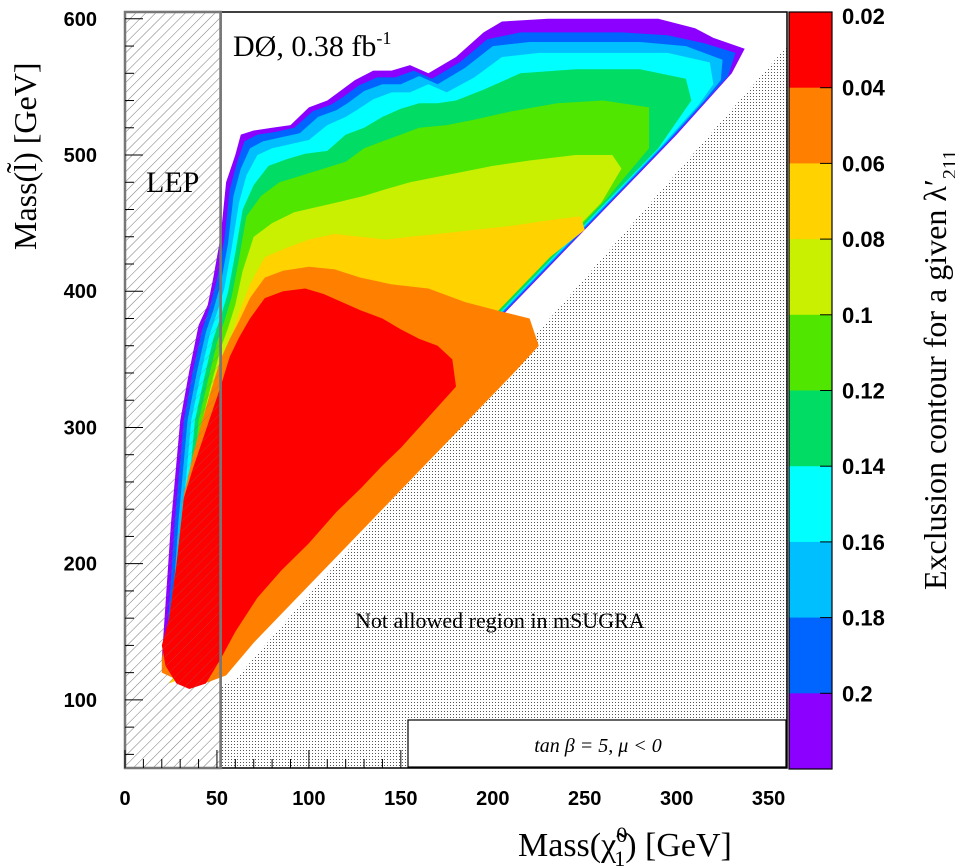  Describe the element at coordinates (308, 799) in the screenshot. I see `x-tick-label: 100` at that location.